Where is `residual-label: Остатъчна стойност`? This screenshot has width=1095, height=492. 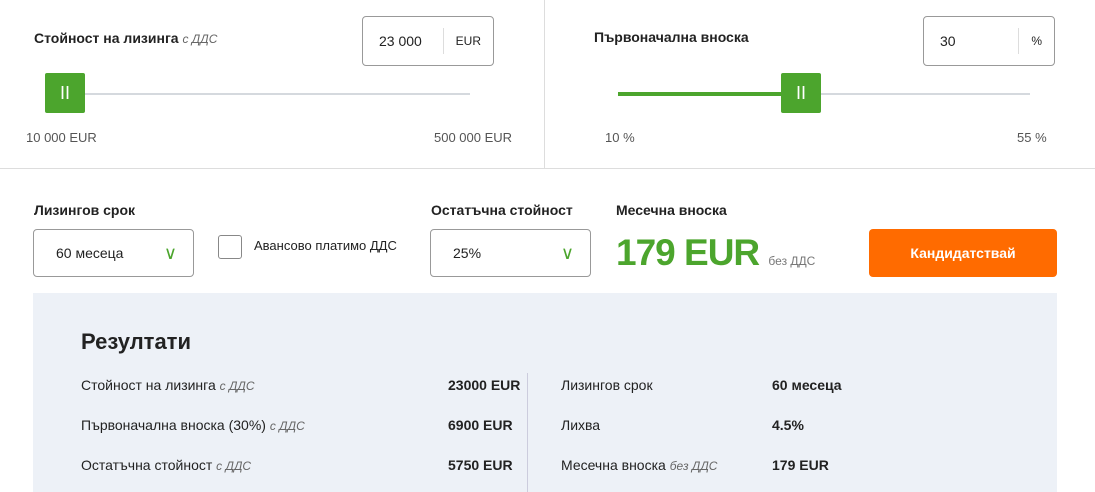
residual-label: Остатъчна стойност is located at coordinates (502, 210).